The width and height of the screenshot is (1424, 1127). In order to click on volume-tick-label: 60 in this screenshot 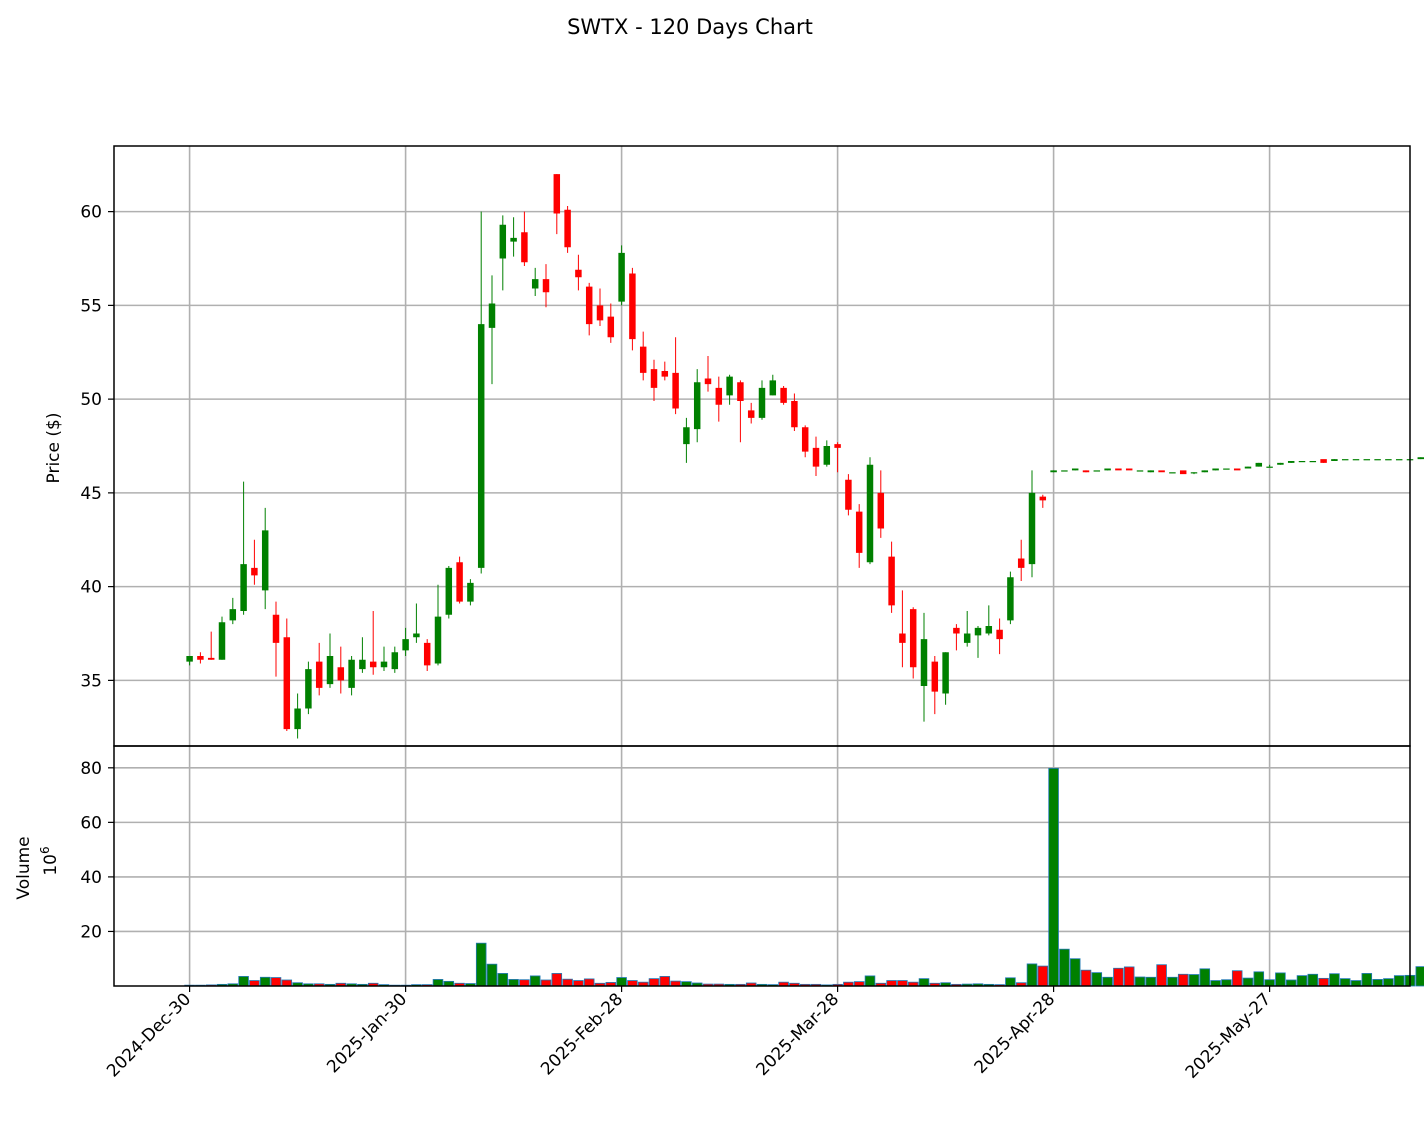, I will do `click(91, 823)`.